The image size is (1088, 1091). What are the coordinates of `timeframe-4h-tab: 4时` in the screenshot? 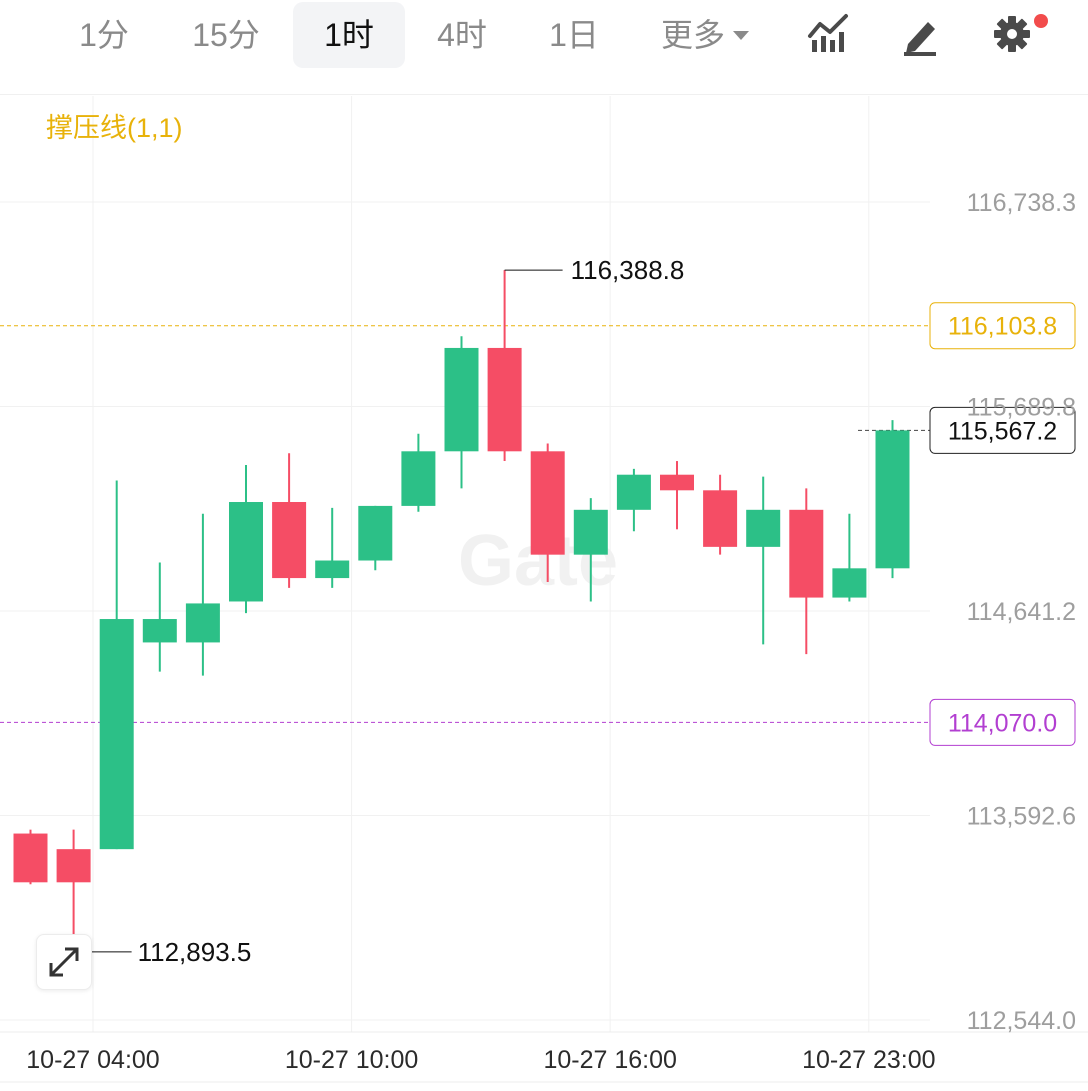 It's located at (462, 35).